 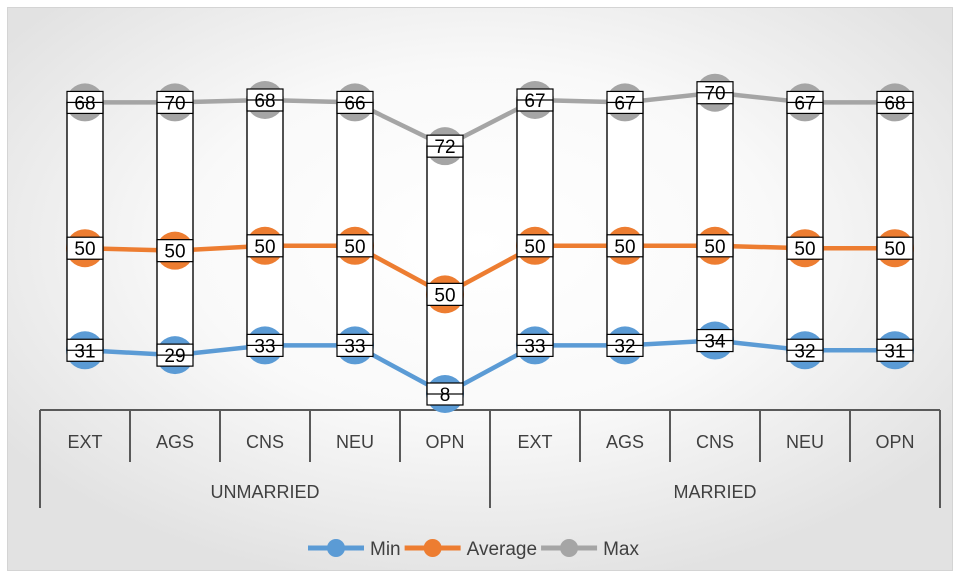 I want to click on data-label: 8, so click(x=445, y=395).